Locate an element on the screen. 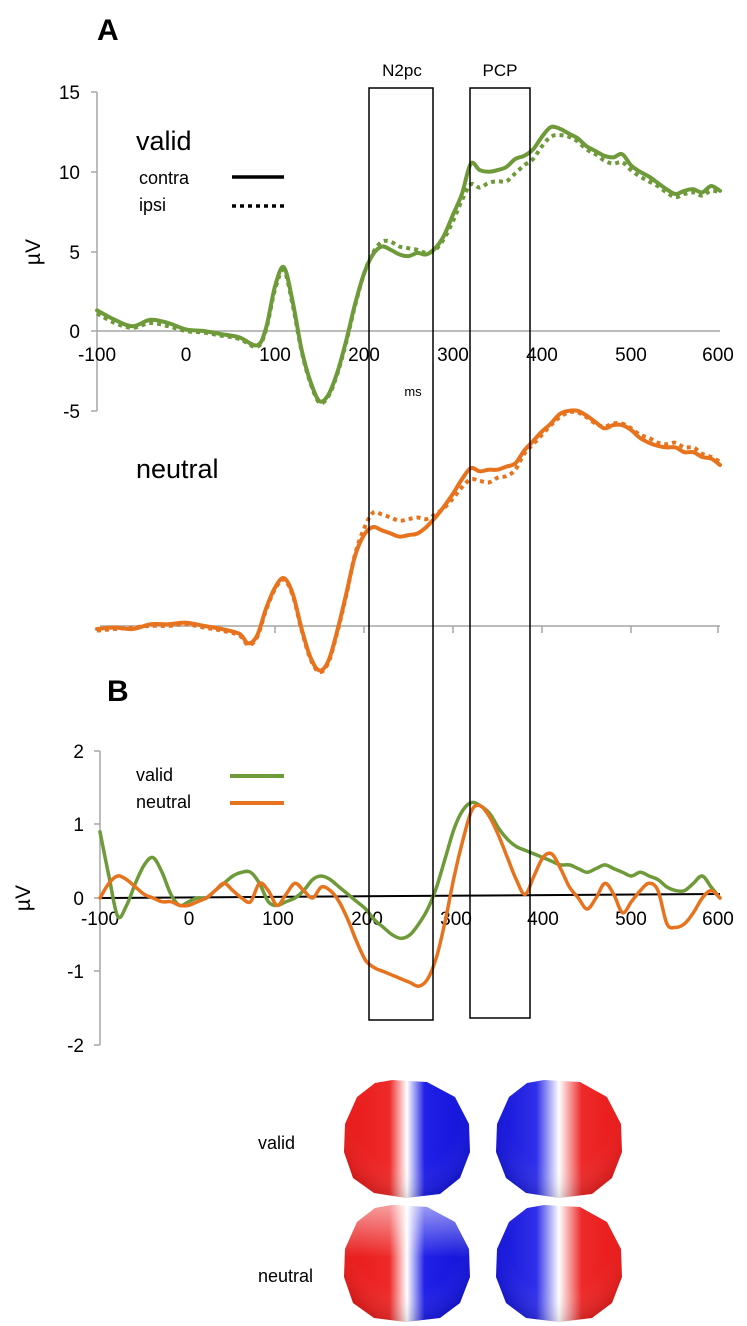  diff-neutral-line is located at coordinates (410, 896).